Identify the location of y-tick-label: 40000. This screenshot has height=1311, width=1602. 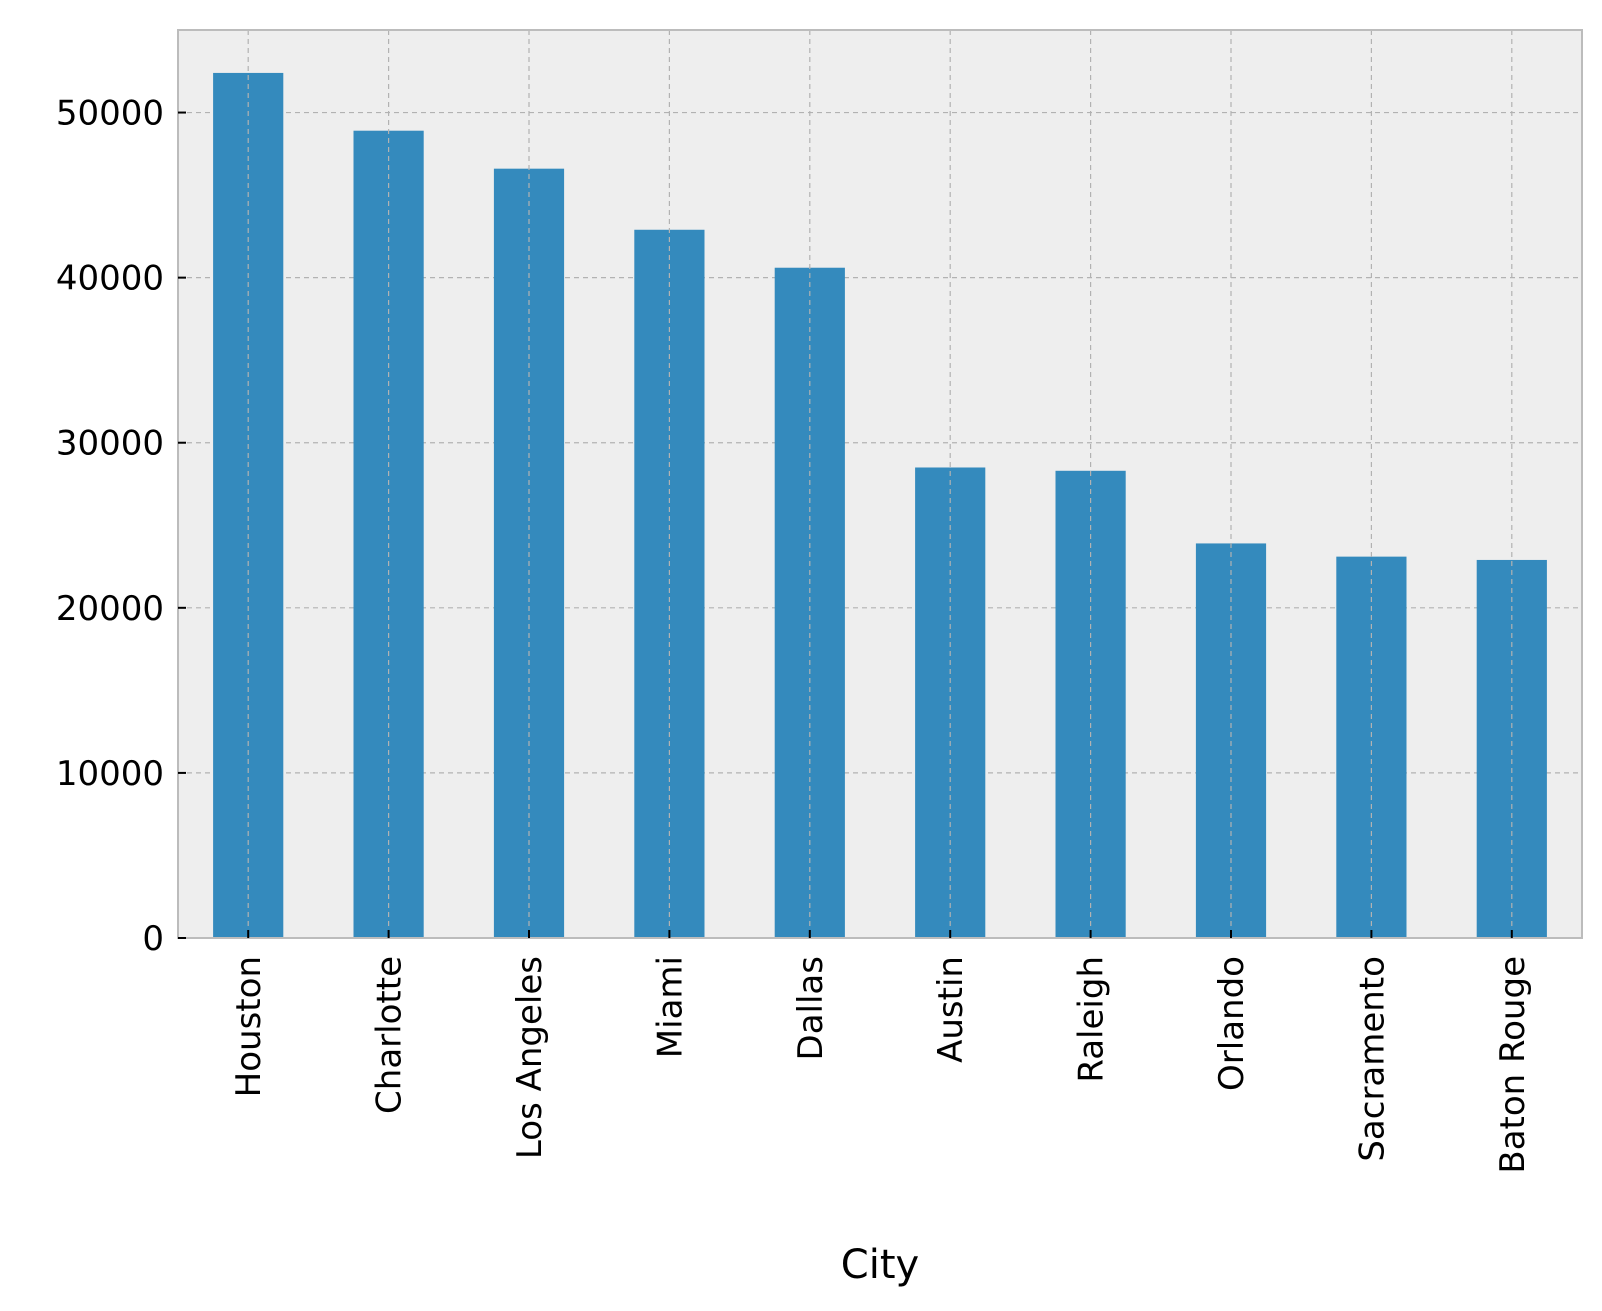
(110, 279).